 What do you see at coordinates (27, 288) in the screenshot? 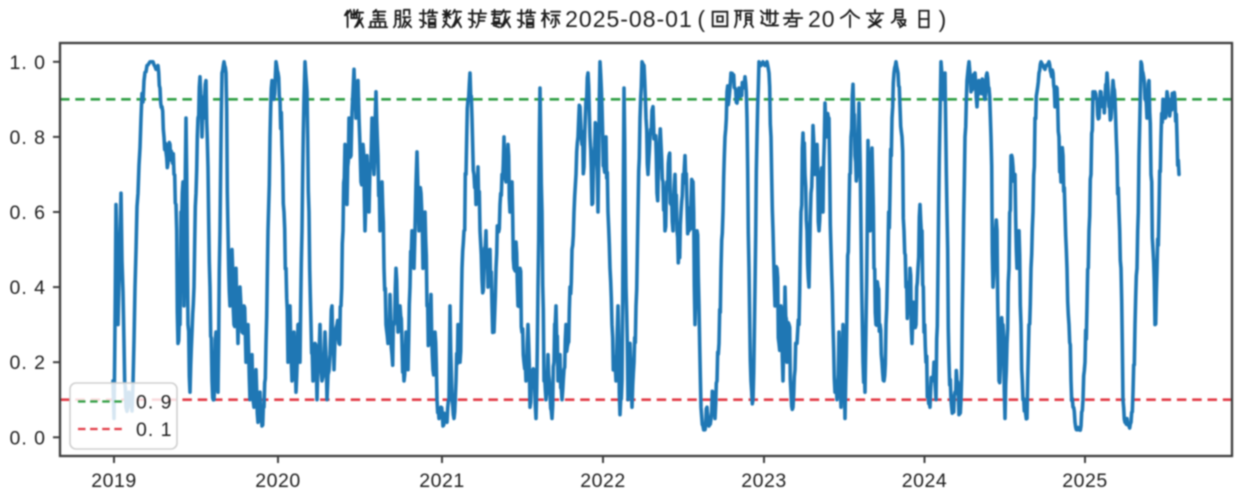
I see `svg-text: 0. 4` at bounding box center [27, 288].